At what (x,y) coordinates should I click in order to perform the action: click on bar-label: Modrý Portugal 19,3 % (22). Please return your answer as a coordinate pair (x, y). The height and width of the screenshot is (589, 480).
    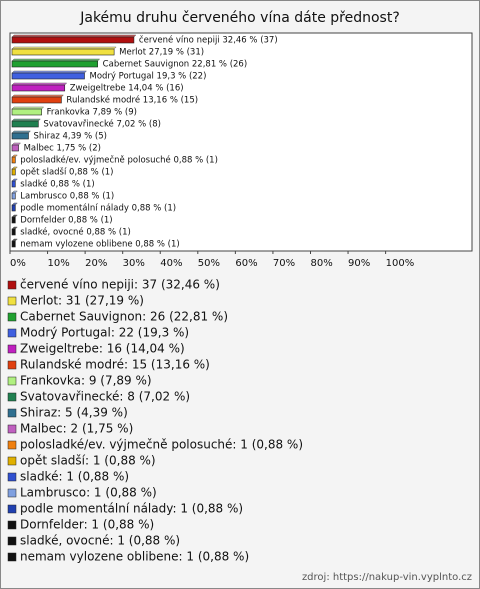
    Looking at the image, I should click on (147, 77).